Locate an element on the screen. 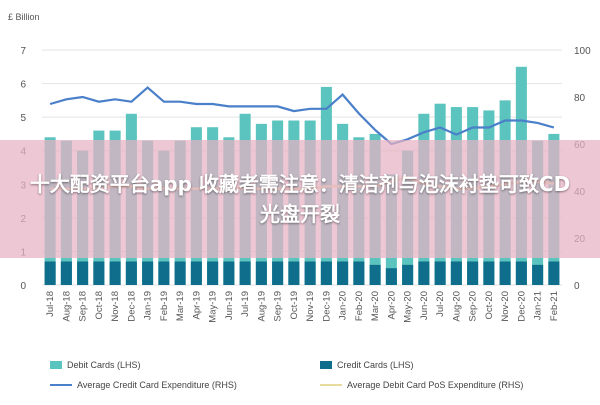 This screenshot has height=405, width=600. x-tick-label: Mar-19 is located at coordinates (180, 306).